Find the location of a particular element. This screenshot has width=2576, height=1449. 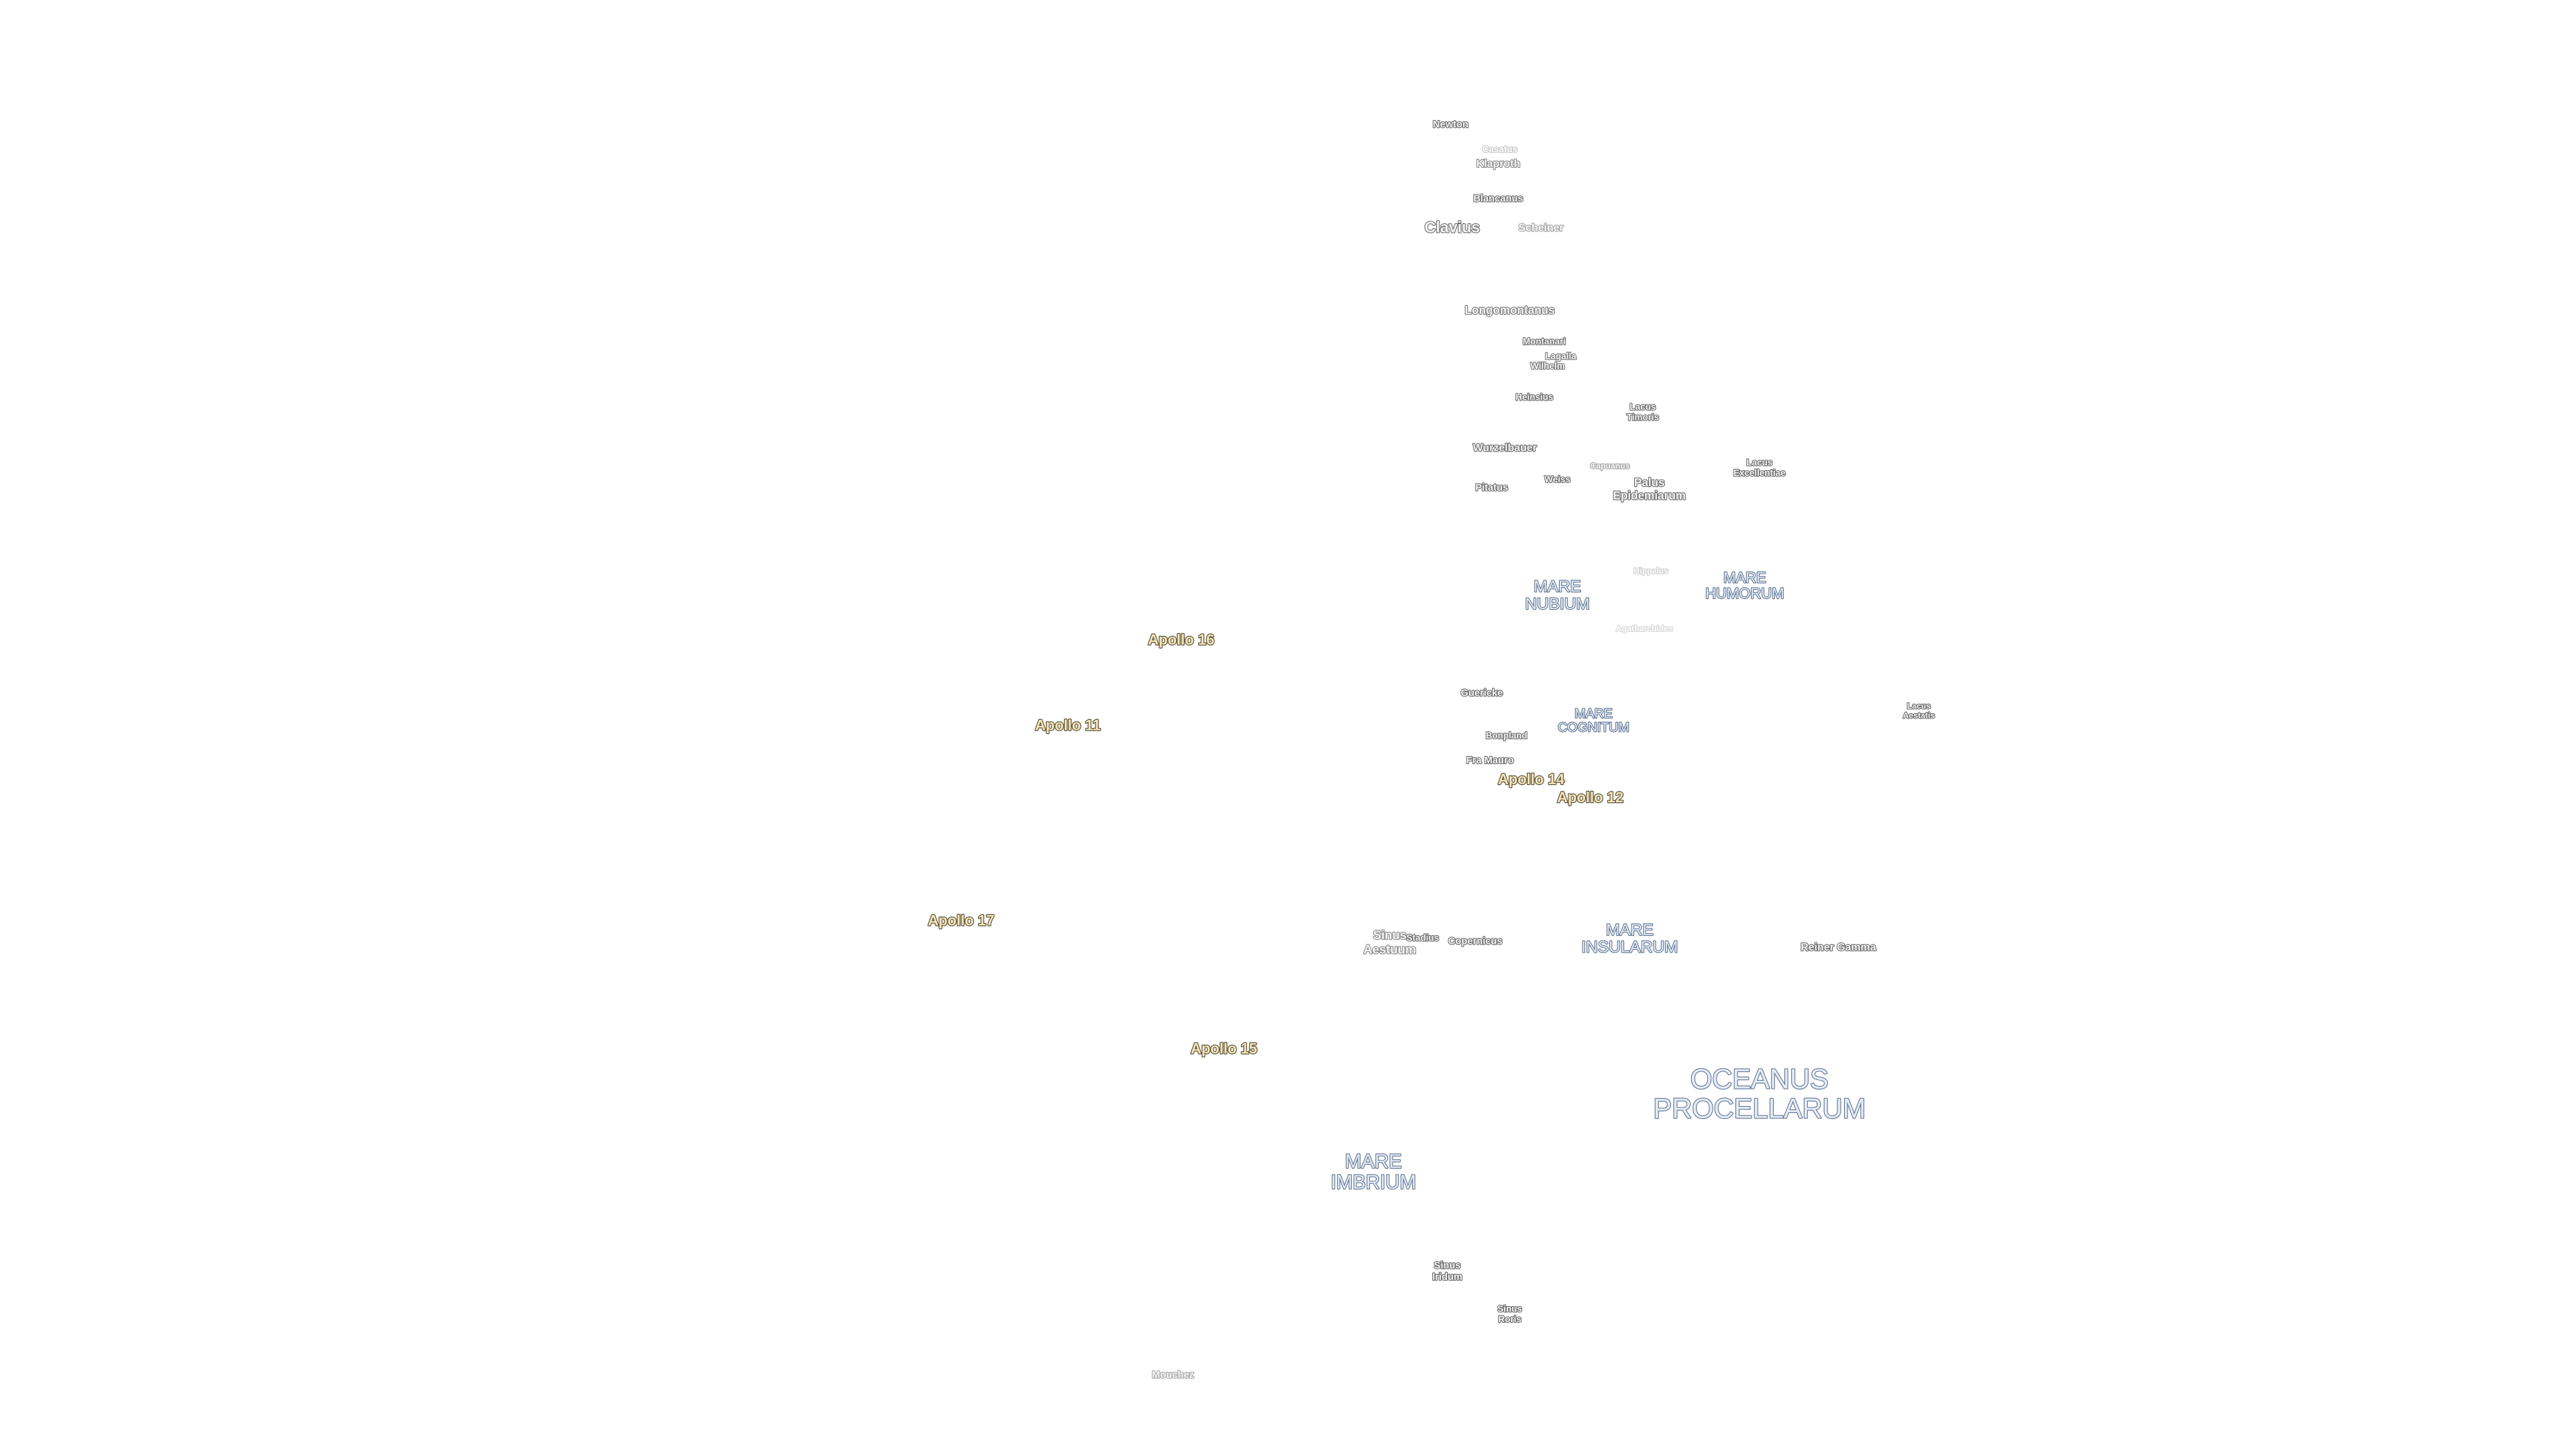

feature-label: Scheiner is located at coordinates (1541, 228).